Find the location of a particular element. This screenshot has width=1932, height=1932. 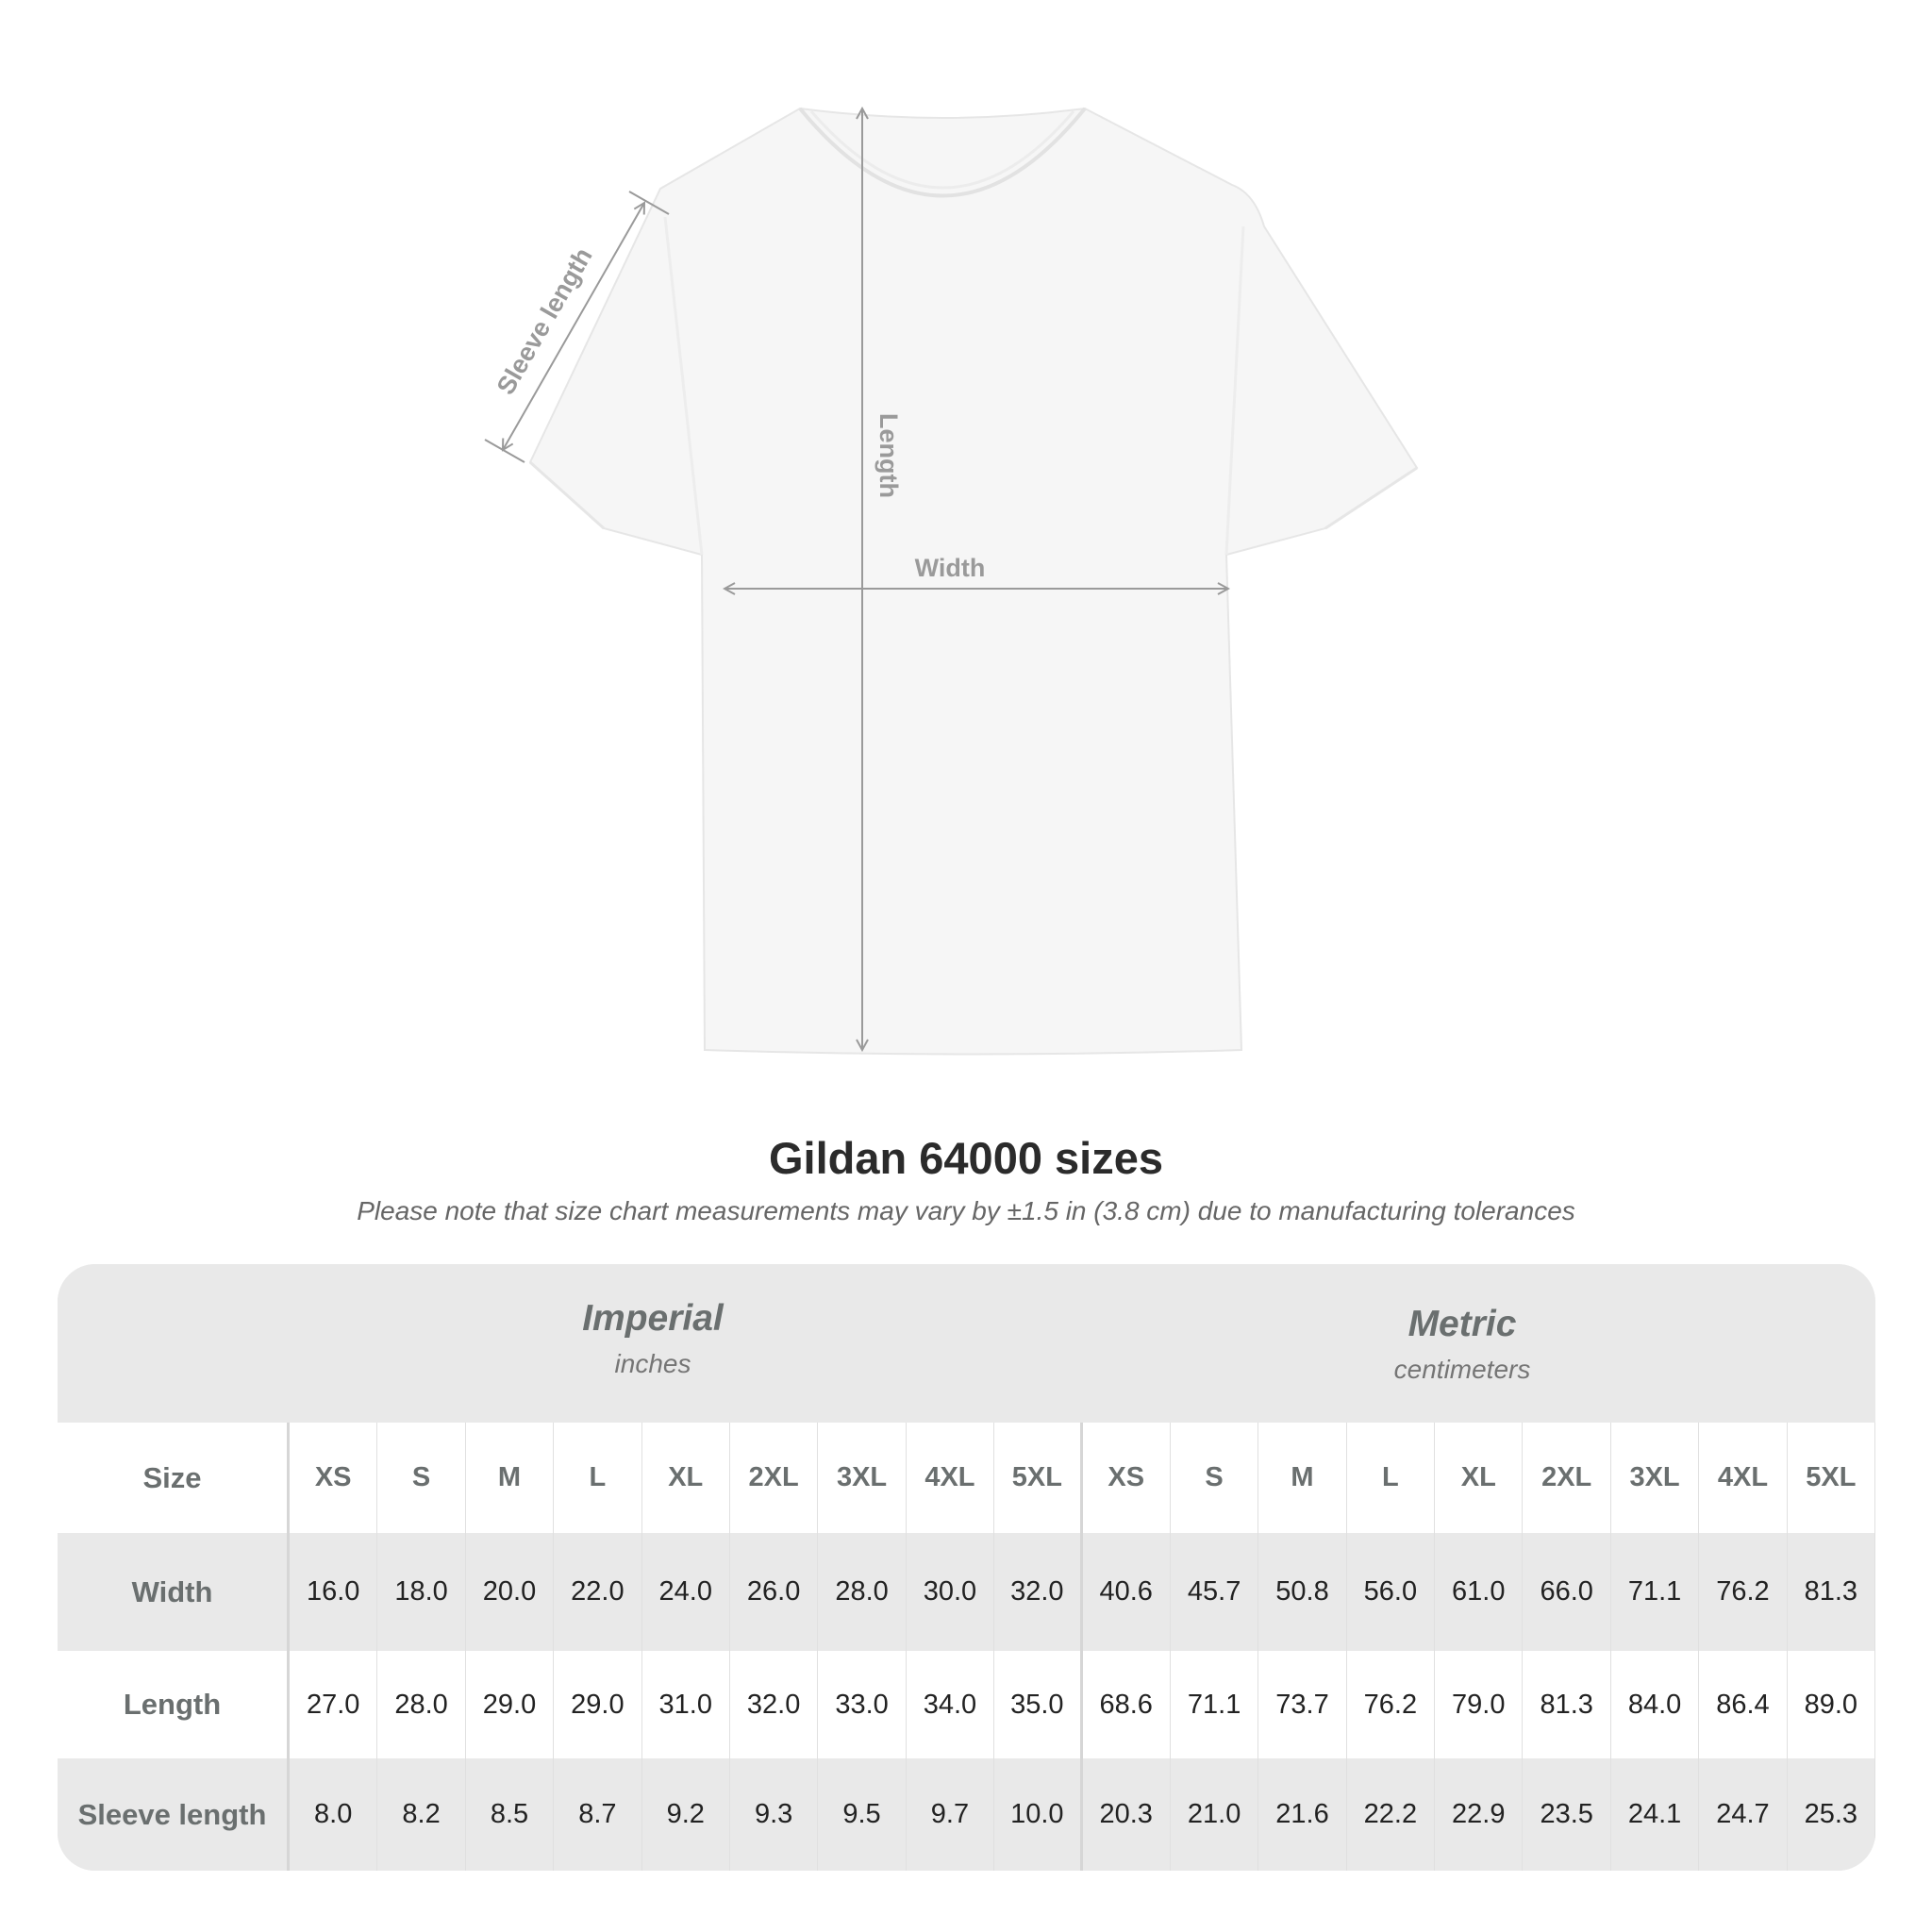

imperial-cell: 22.0 is located at coordinates (598, 1592).